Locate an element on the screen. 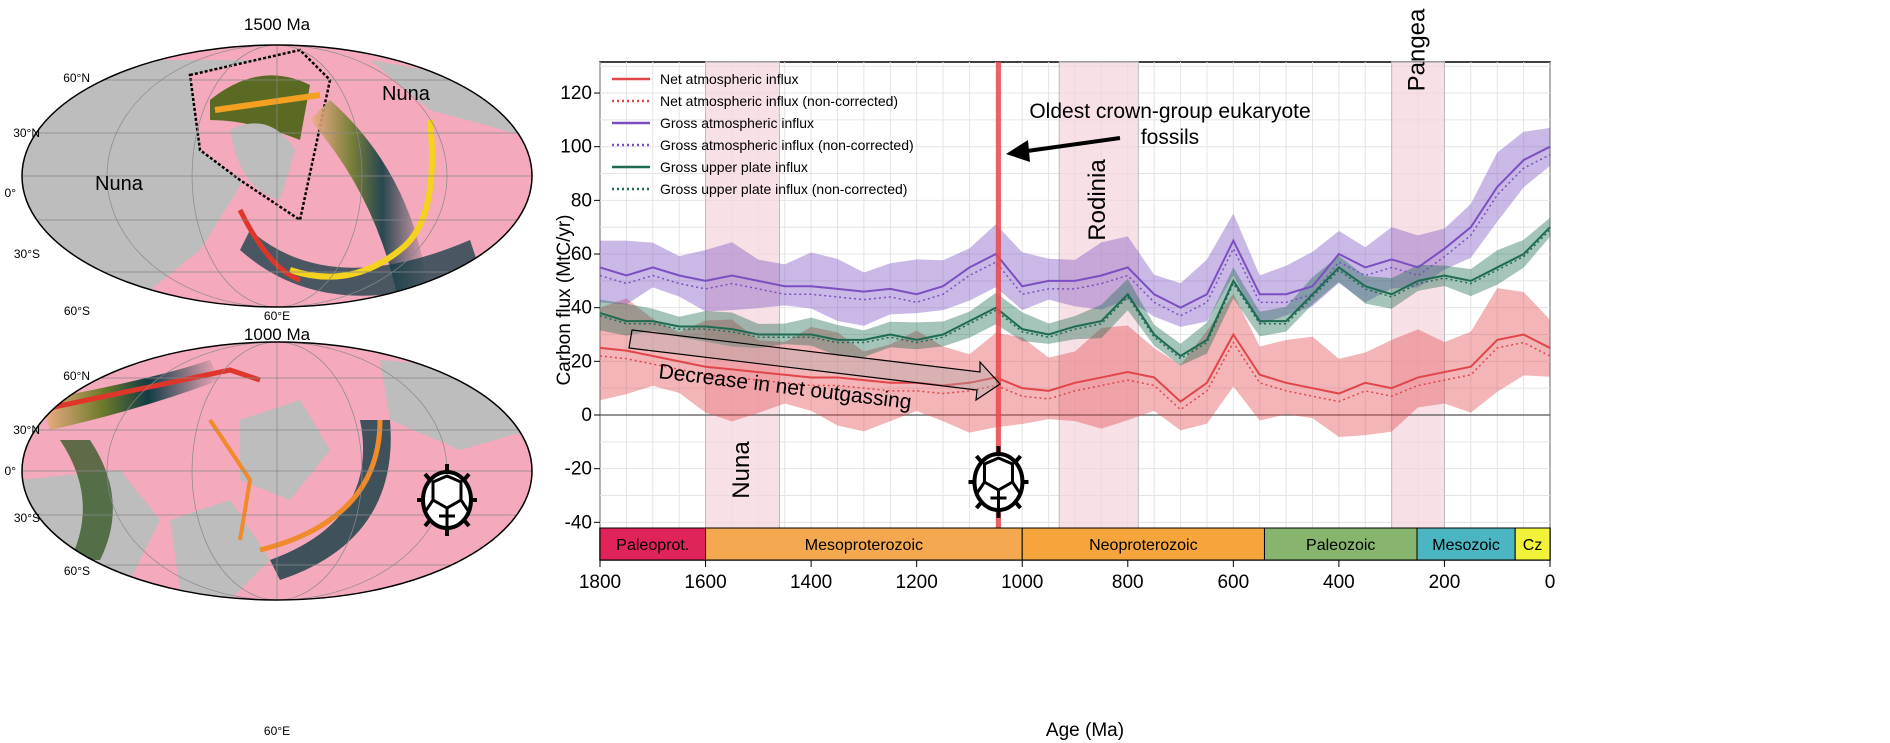 This screenshot has height=743, width=1890. timescale-neoproterozoic is located at coordinates (1143, 544).